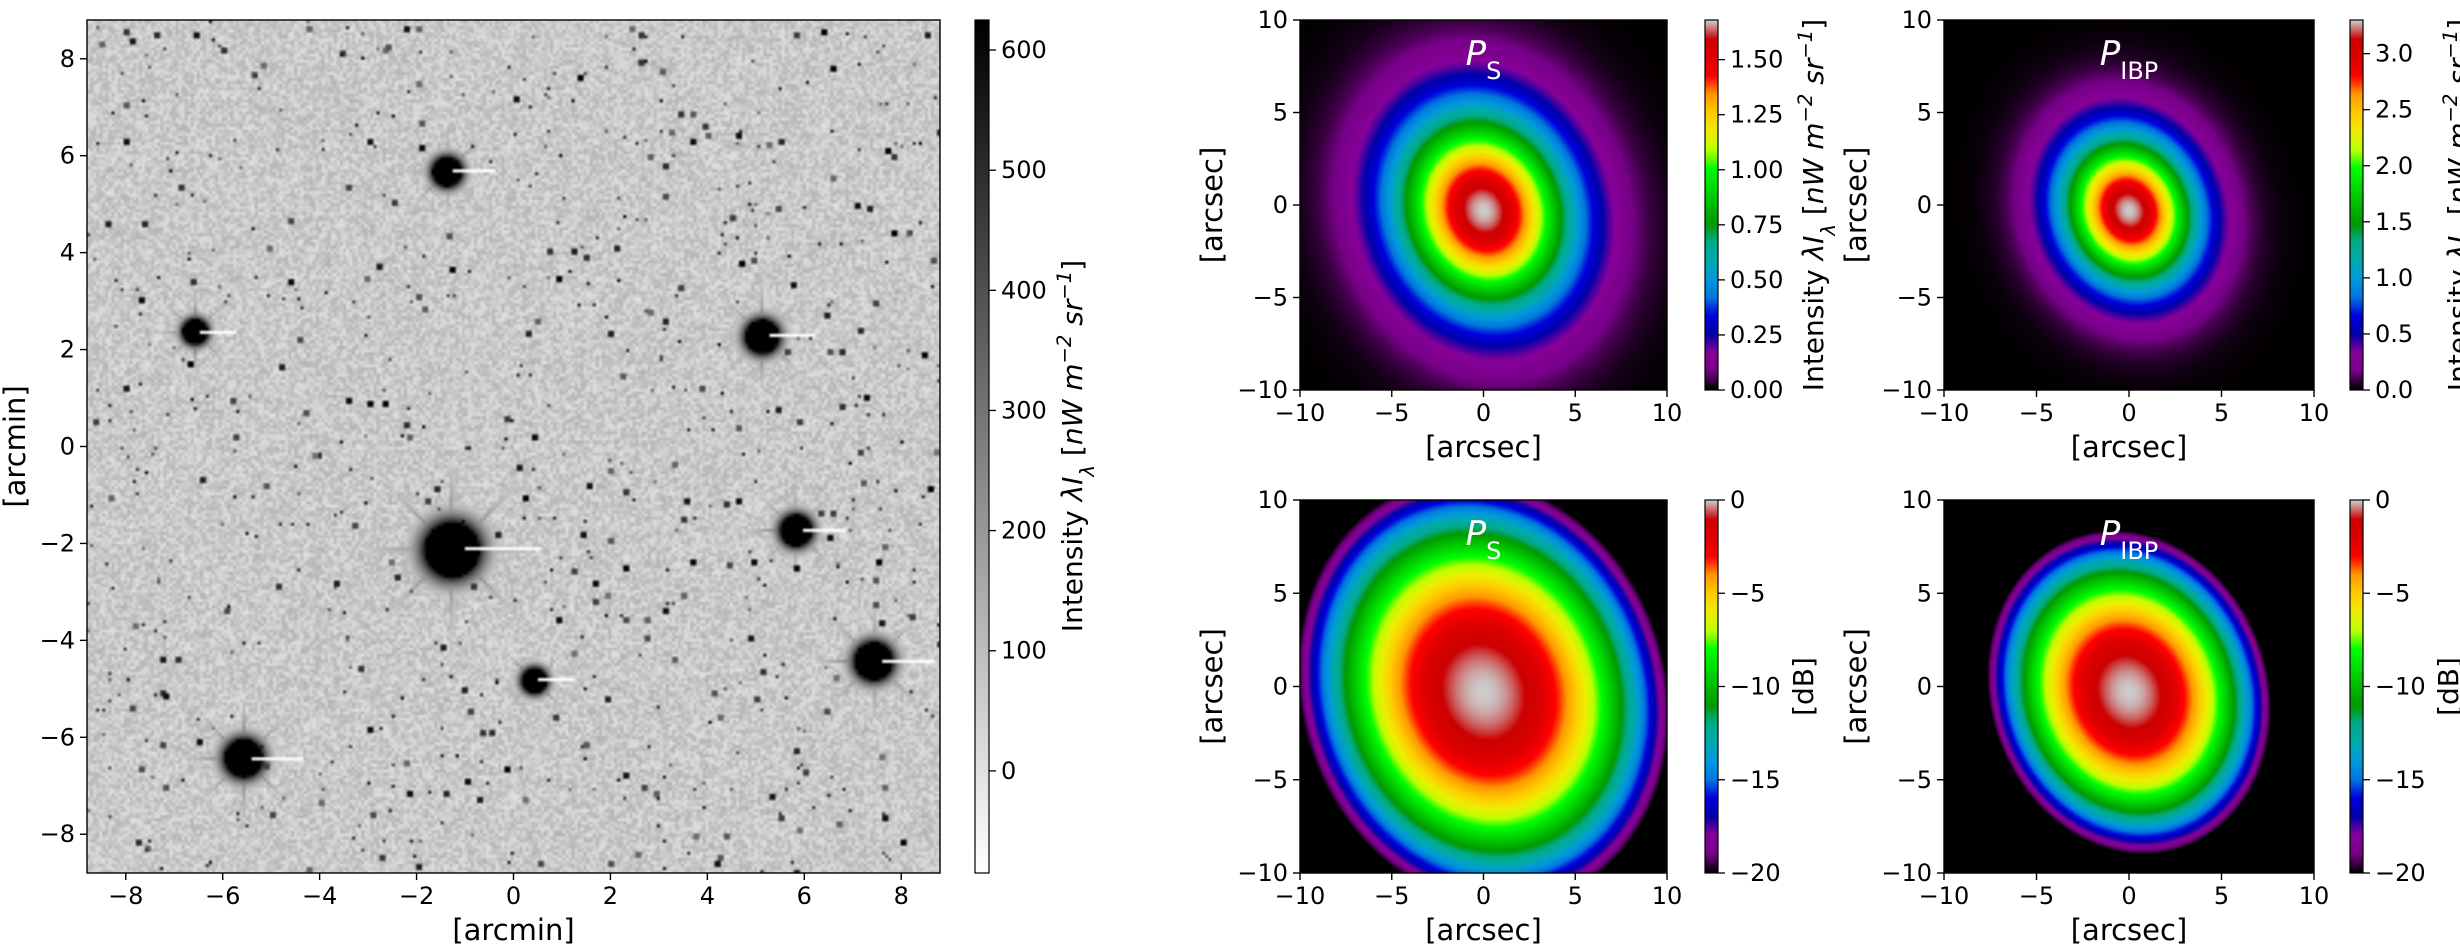 The width and height of the screenshot is (2460, 948). What do you see at coordinates (1024, 651) in the screenshot?
I see `colorbar-tick-label: 100` at bounding box center [1024, 651].